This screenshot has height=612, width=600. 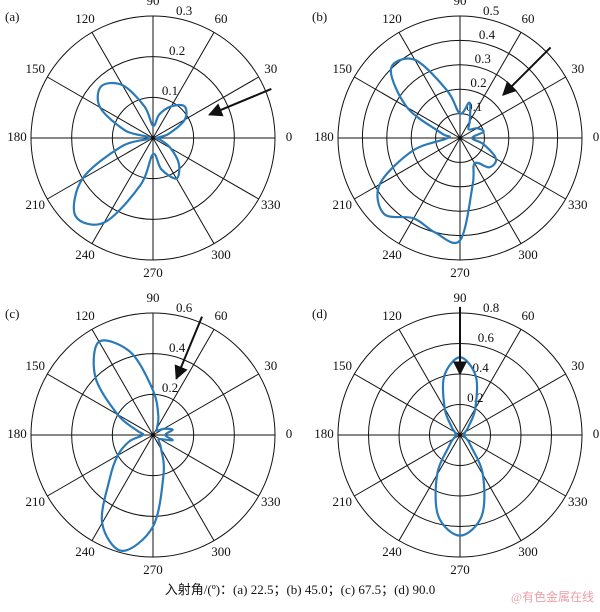 What do you see at coordinates (319, 16) in the screenshot?
I see `panel-label: (b)` at bounding box center [319, 16].